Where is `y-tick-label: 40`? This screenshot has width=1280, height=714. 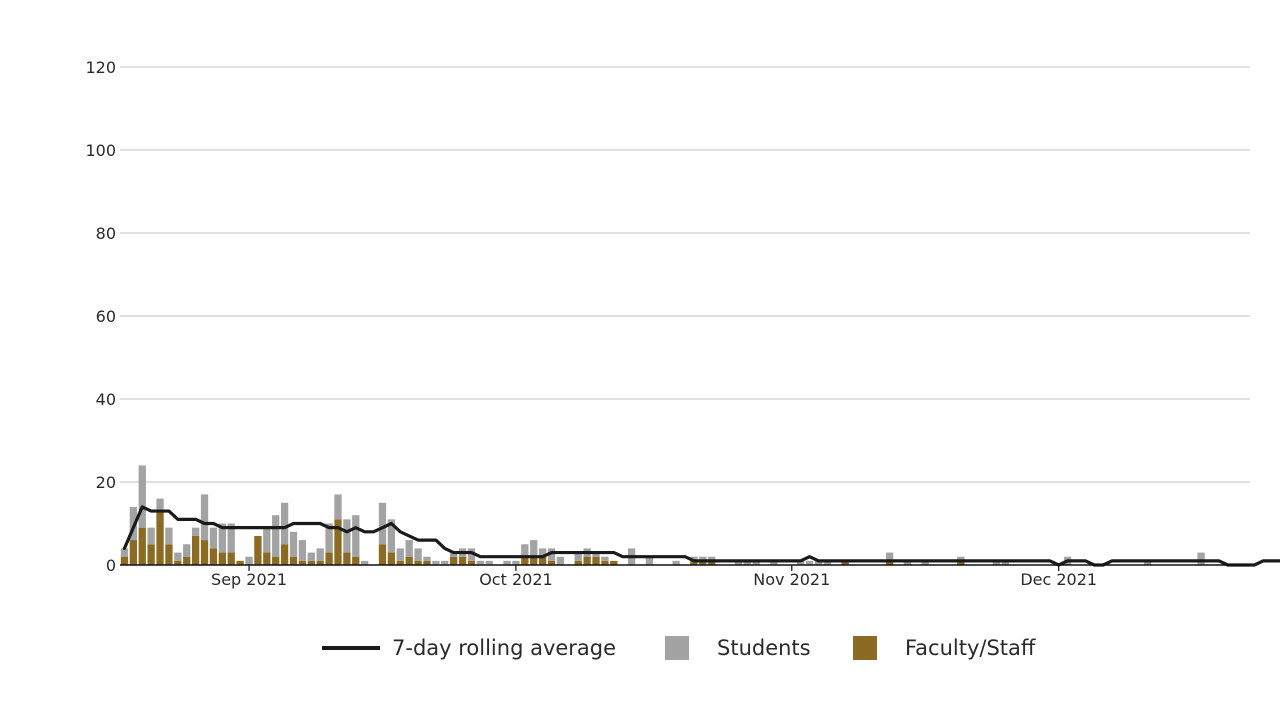
y-tick-label: 40 is located at coordinates (106, 399).